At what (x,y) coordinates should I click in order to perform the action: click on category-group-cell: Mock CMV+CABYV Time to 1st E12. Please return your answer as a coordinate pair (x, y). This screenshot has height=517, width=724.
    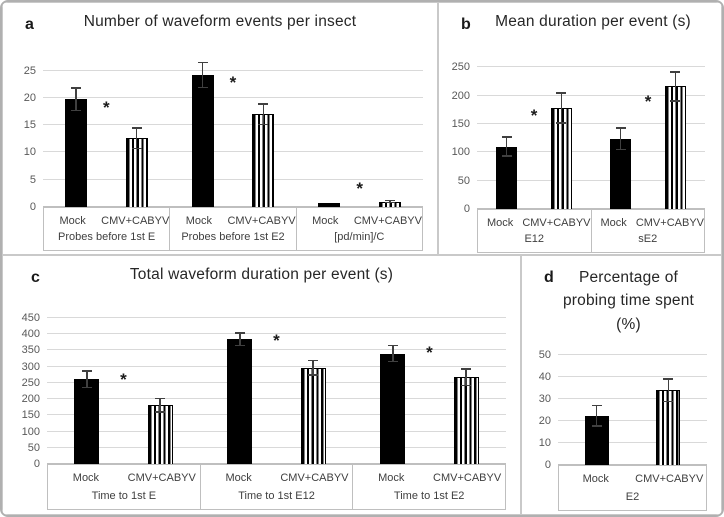
    Looking at the image, I should click on (277, 487).